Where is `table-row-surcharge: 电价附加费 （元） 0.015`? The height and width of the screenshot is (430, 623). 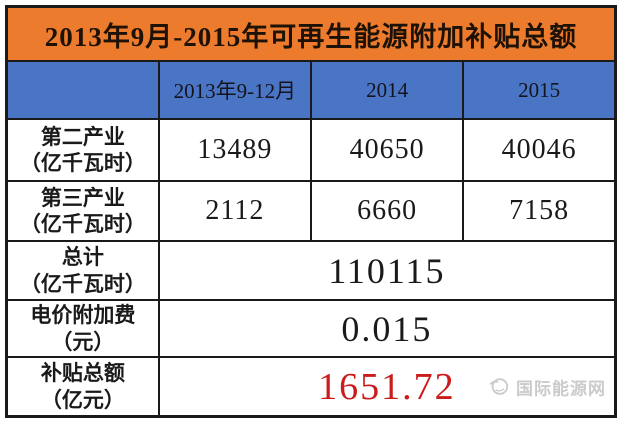 table-row-surcharge: 电价附加费 （元） 0.015 is located at coordinates (311, 328).